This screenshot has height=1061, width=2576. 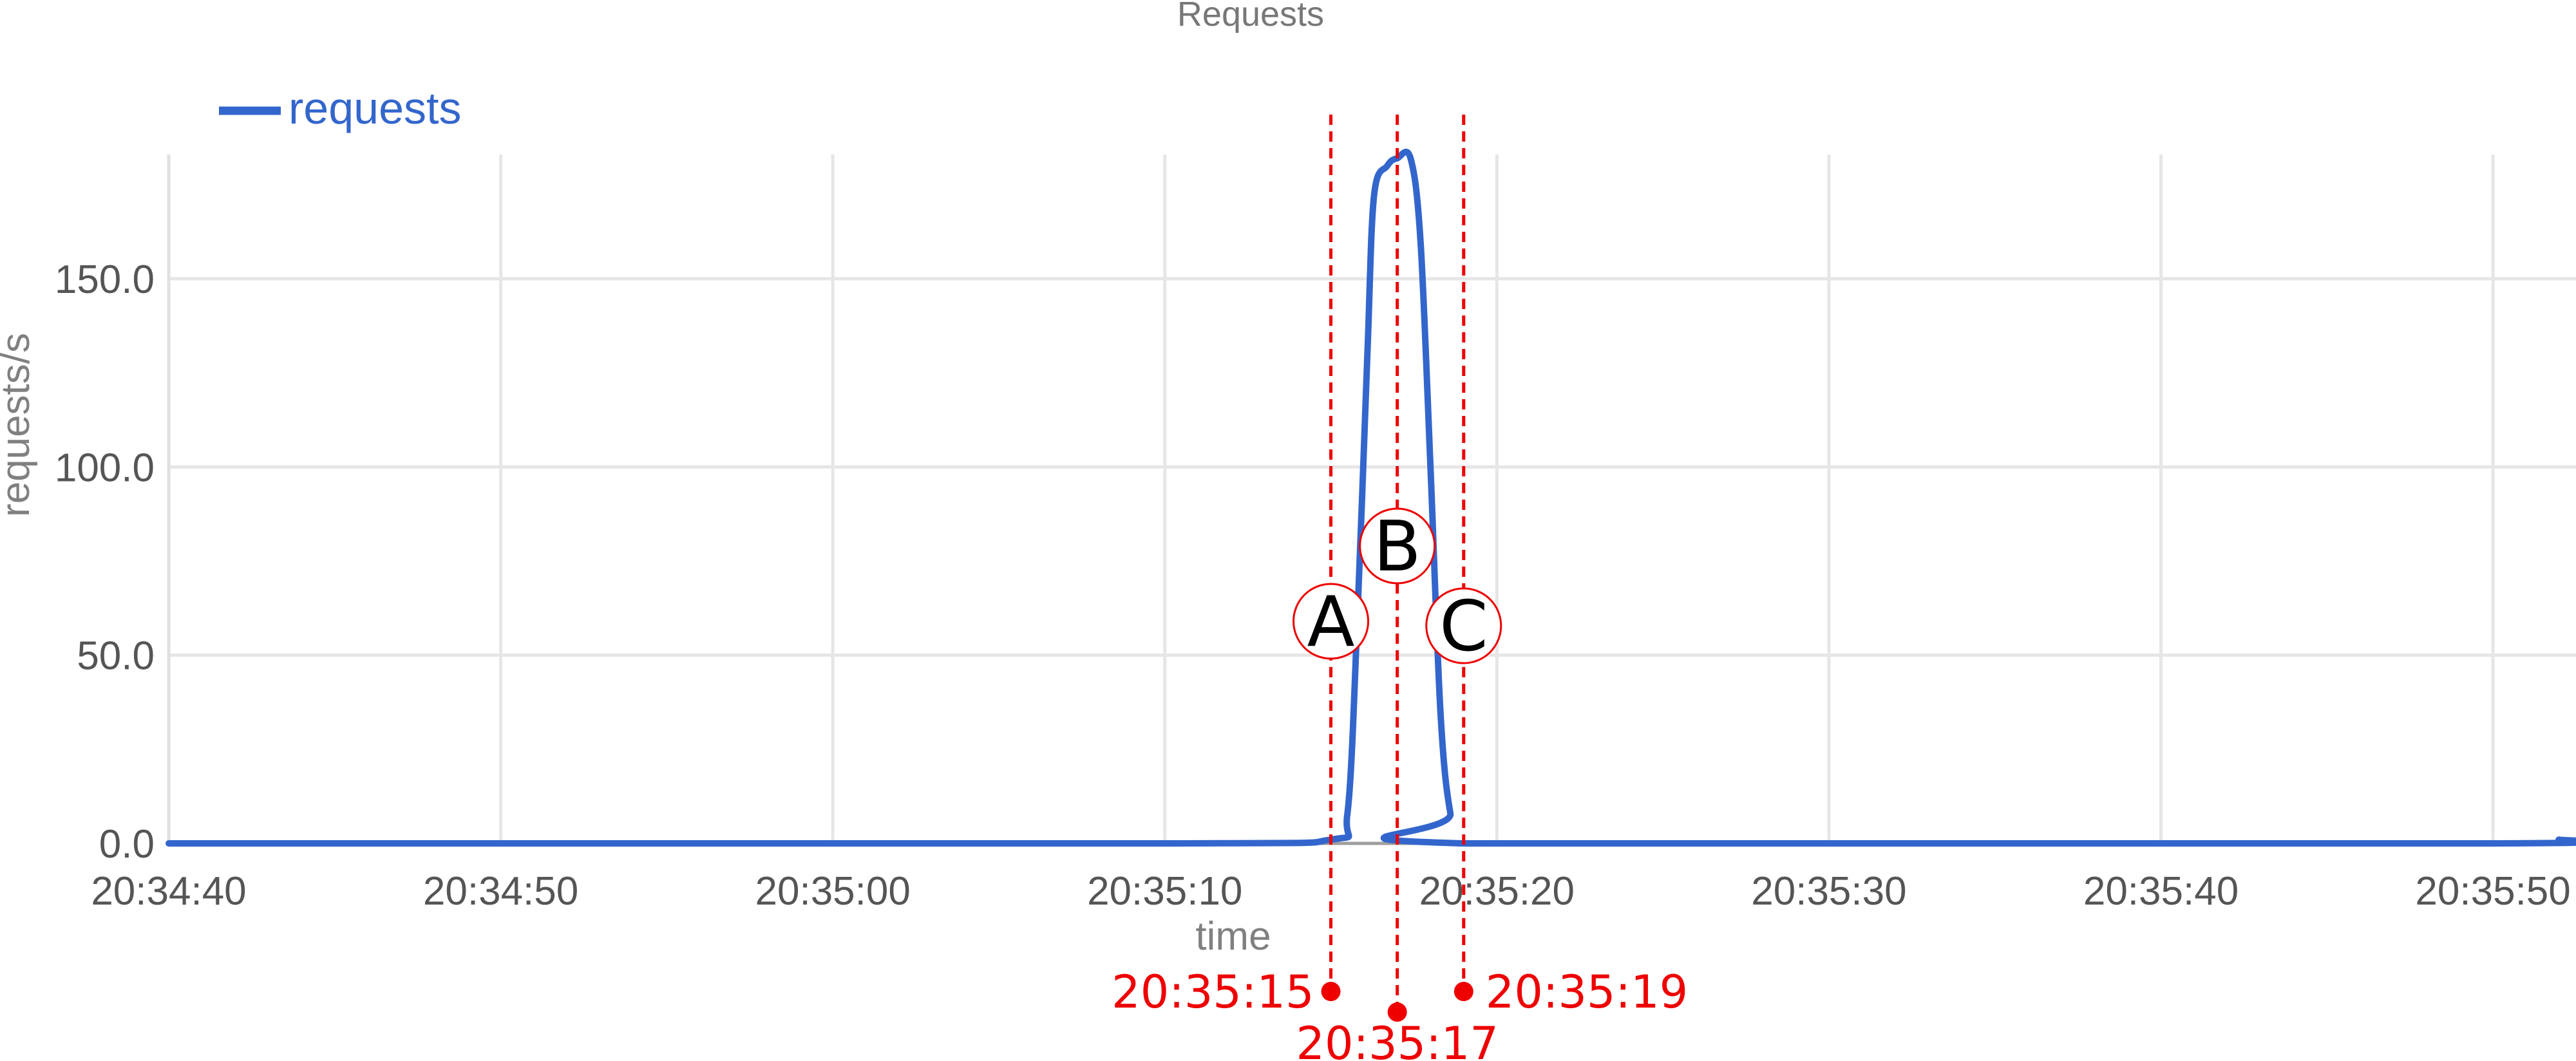 What do you see at coordinates (168, 892) in the screenshot?
I see `x-tick-label: 20:34:40` at bounding box center [168, 892].